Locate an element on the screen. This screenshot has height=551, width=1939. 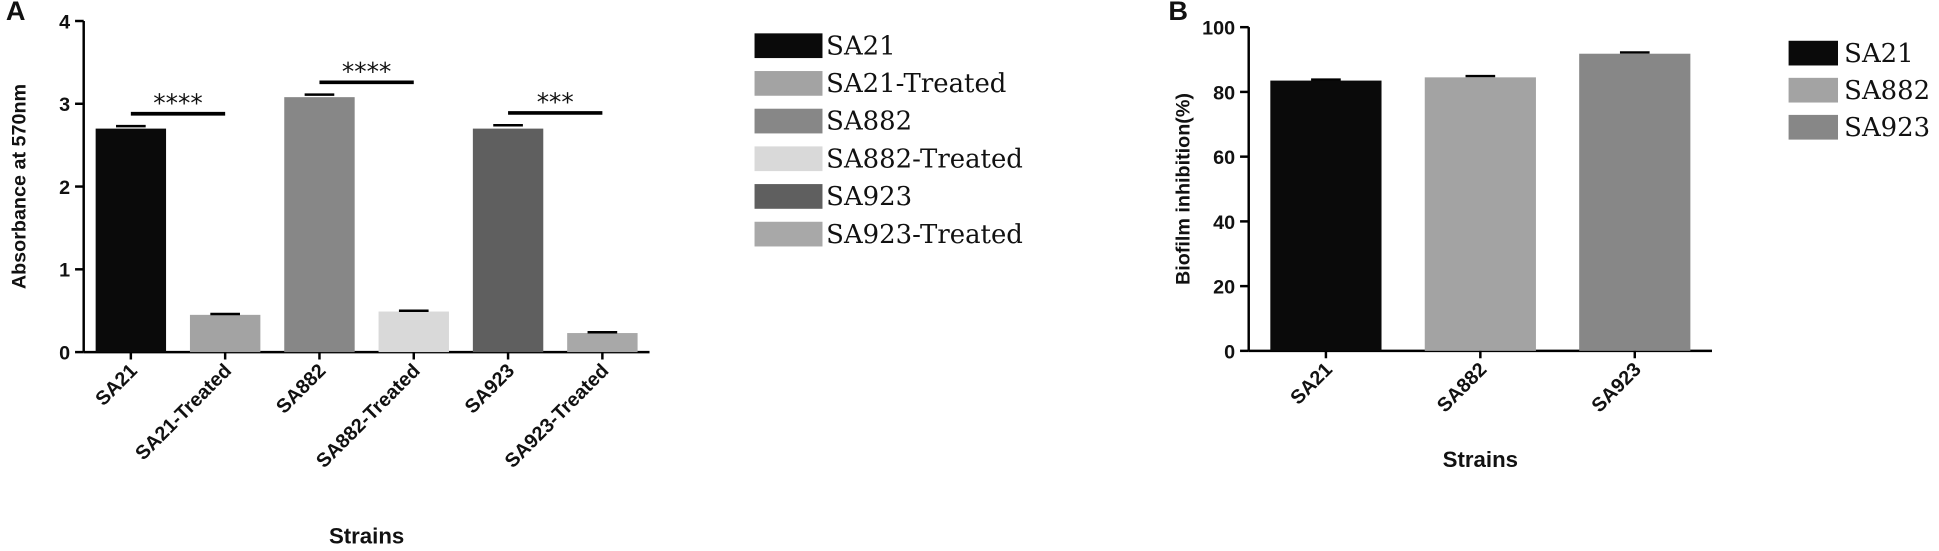
y-tick-label: 1 is located at coordinates (64, 271).